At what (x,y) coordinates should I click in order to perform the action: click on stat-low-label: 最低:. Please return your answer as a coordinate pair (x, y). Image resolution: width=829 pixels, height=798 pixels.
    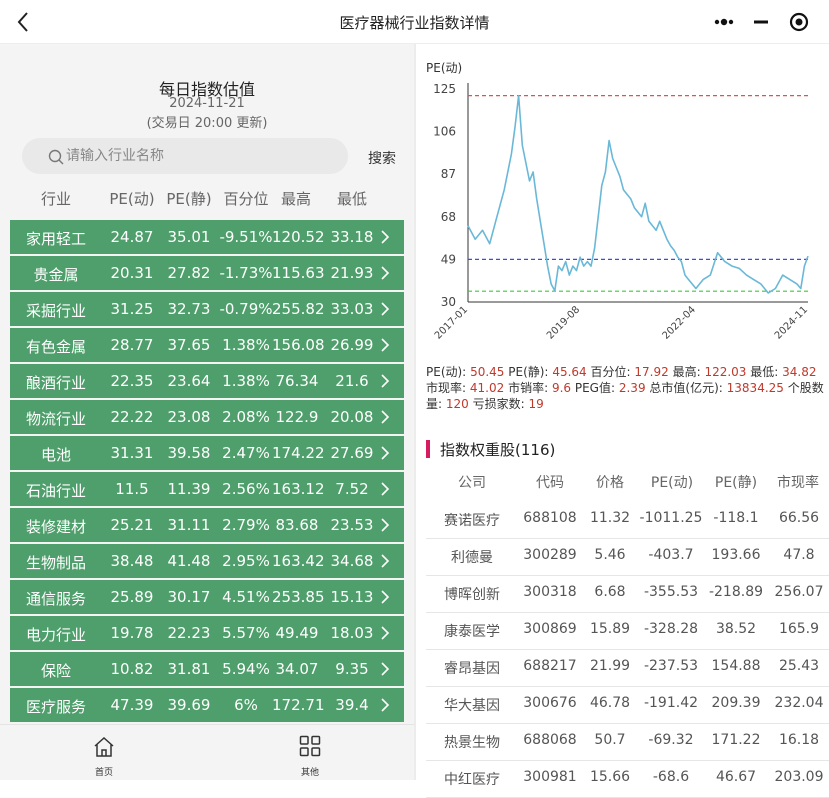
    Looking at the image, I should click on (764, 372).